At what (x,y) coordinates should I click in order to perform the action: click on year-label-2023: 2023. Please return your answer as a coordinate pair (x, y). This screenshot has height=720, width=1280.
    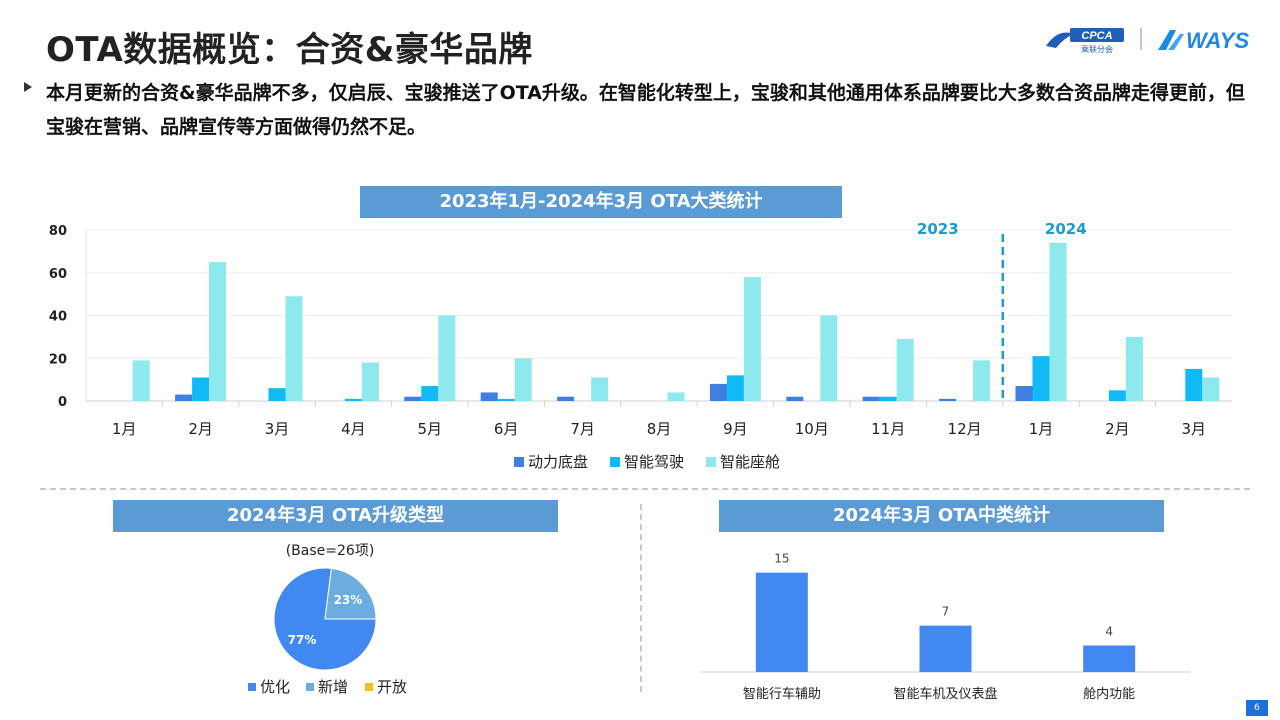
    Looking at the image, I should click on (938, 229).